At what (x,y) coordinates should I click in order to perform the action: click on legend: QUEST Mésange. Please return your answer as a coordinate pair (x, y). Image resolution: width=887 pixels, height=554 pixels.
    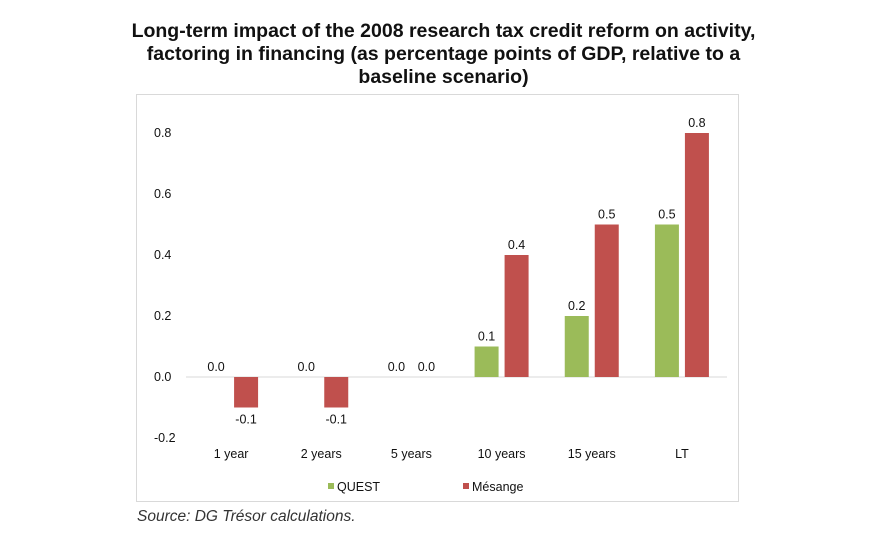
    Looking at the image, I should click on (425, 487).